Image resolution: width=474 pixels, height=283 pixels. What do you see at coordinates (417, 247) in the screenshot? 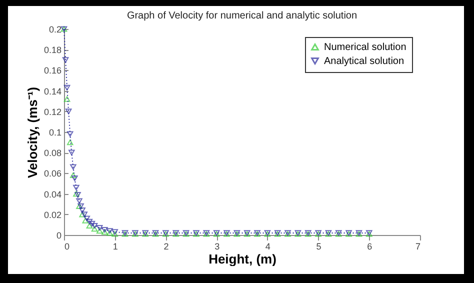
I see `x-tick-label: 7` at bounding box center [417, 247].